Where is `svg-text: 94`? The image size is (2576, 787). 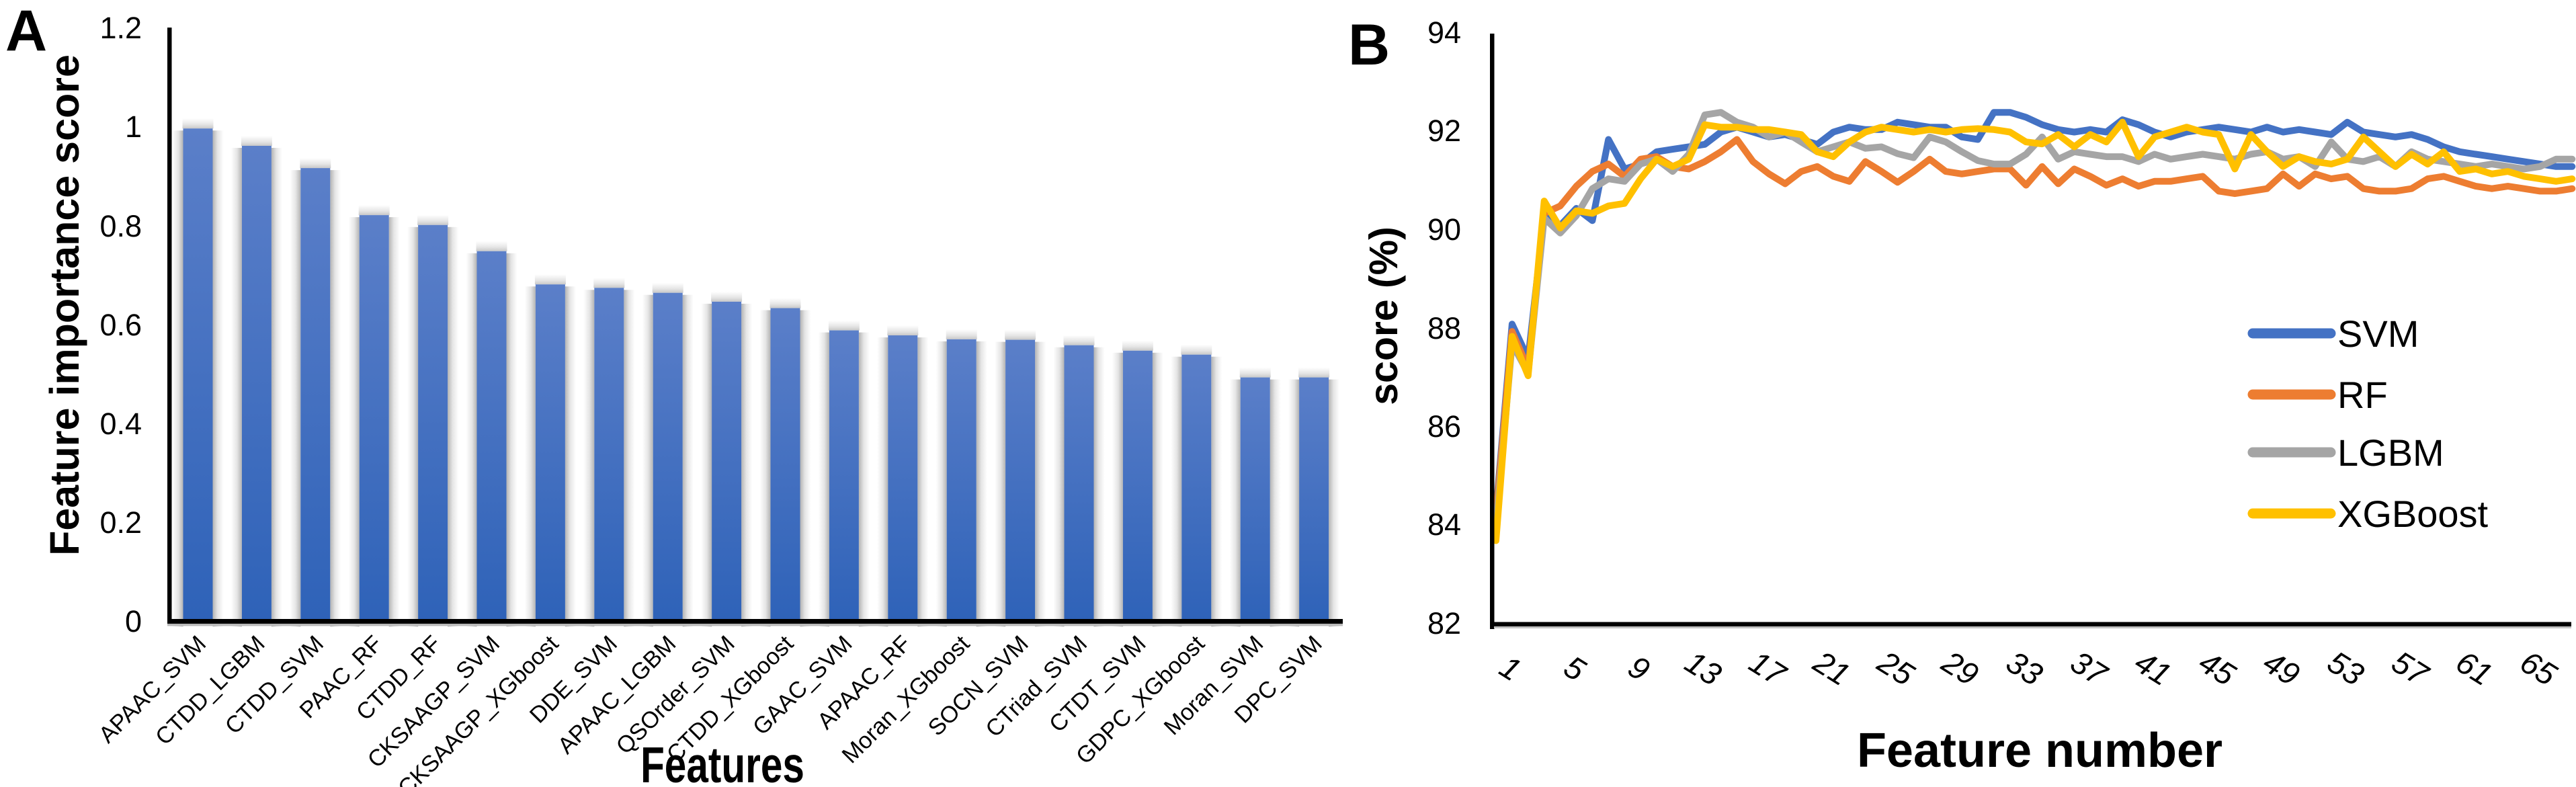
svg-text: 94 is located at coordinates (1444, 32).